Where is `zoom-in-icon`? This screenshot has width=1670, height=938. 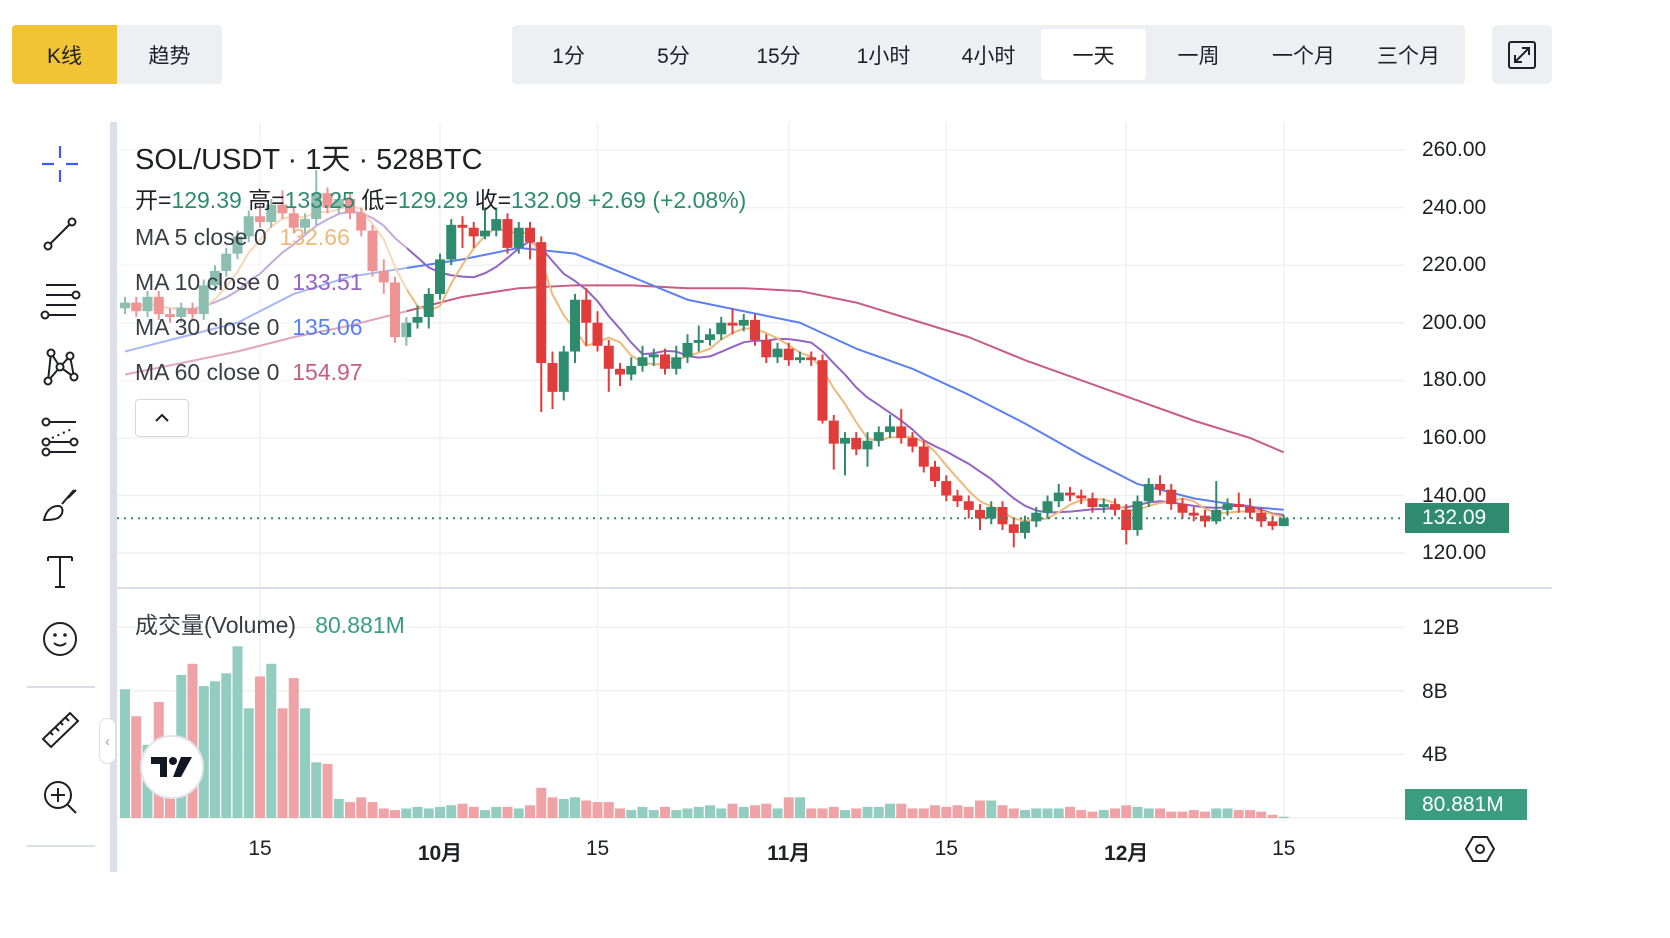
zoom-in-icon is located at coordinates (60, 797).